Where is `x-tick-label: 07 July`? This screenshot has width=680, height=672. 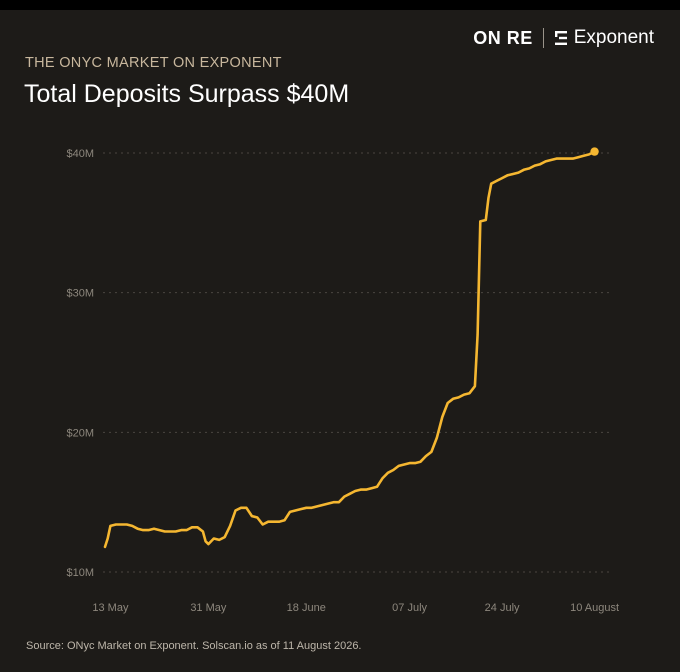 x-tick-label: 07 July is located at coordinates (409, 608).